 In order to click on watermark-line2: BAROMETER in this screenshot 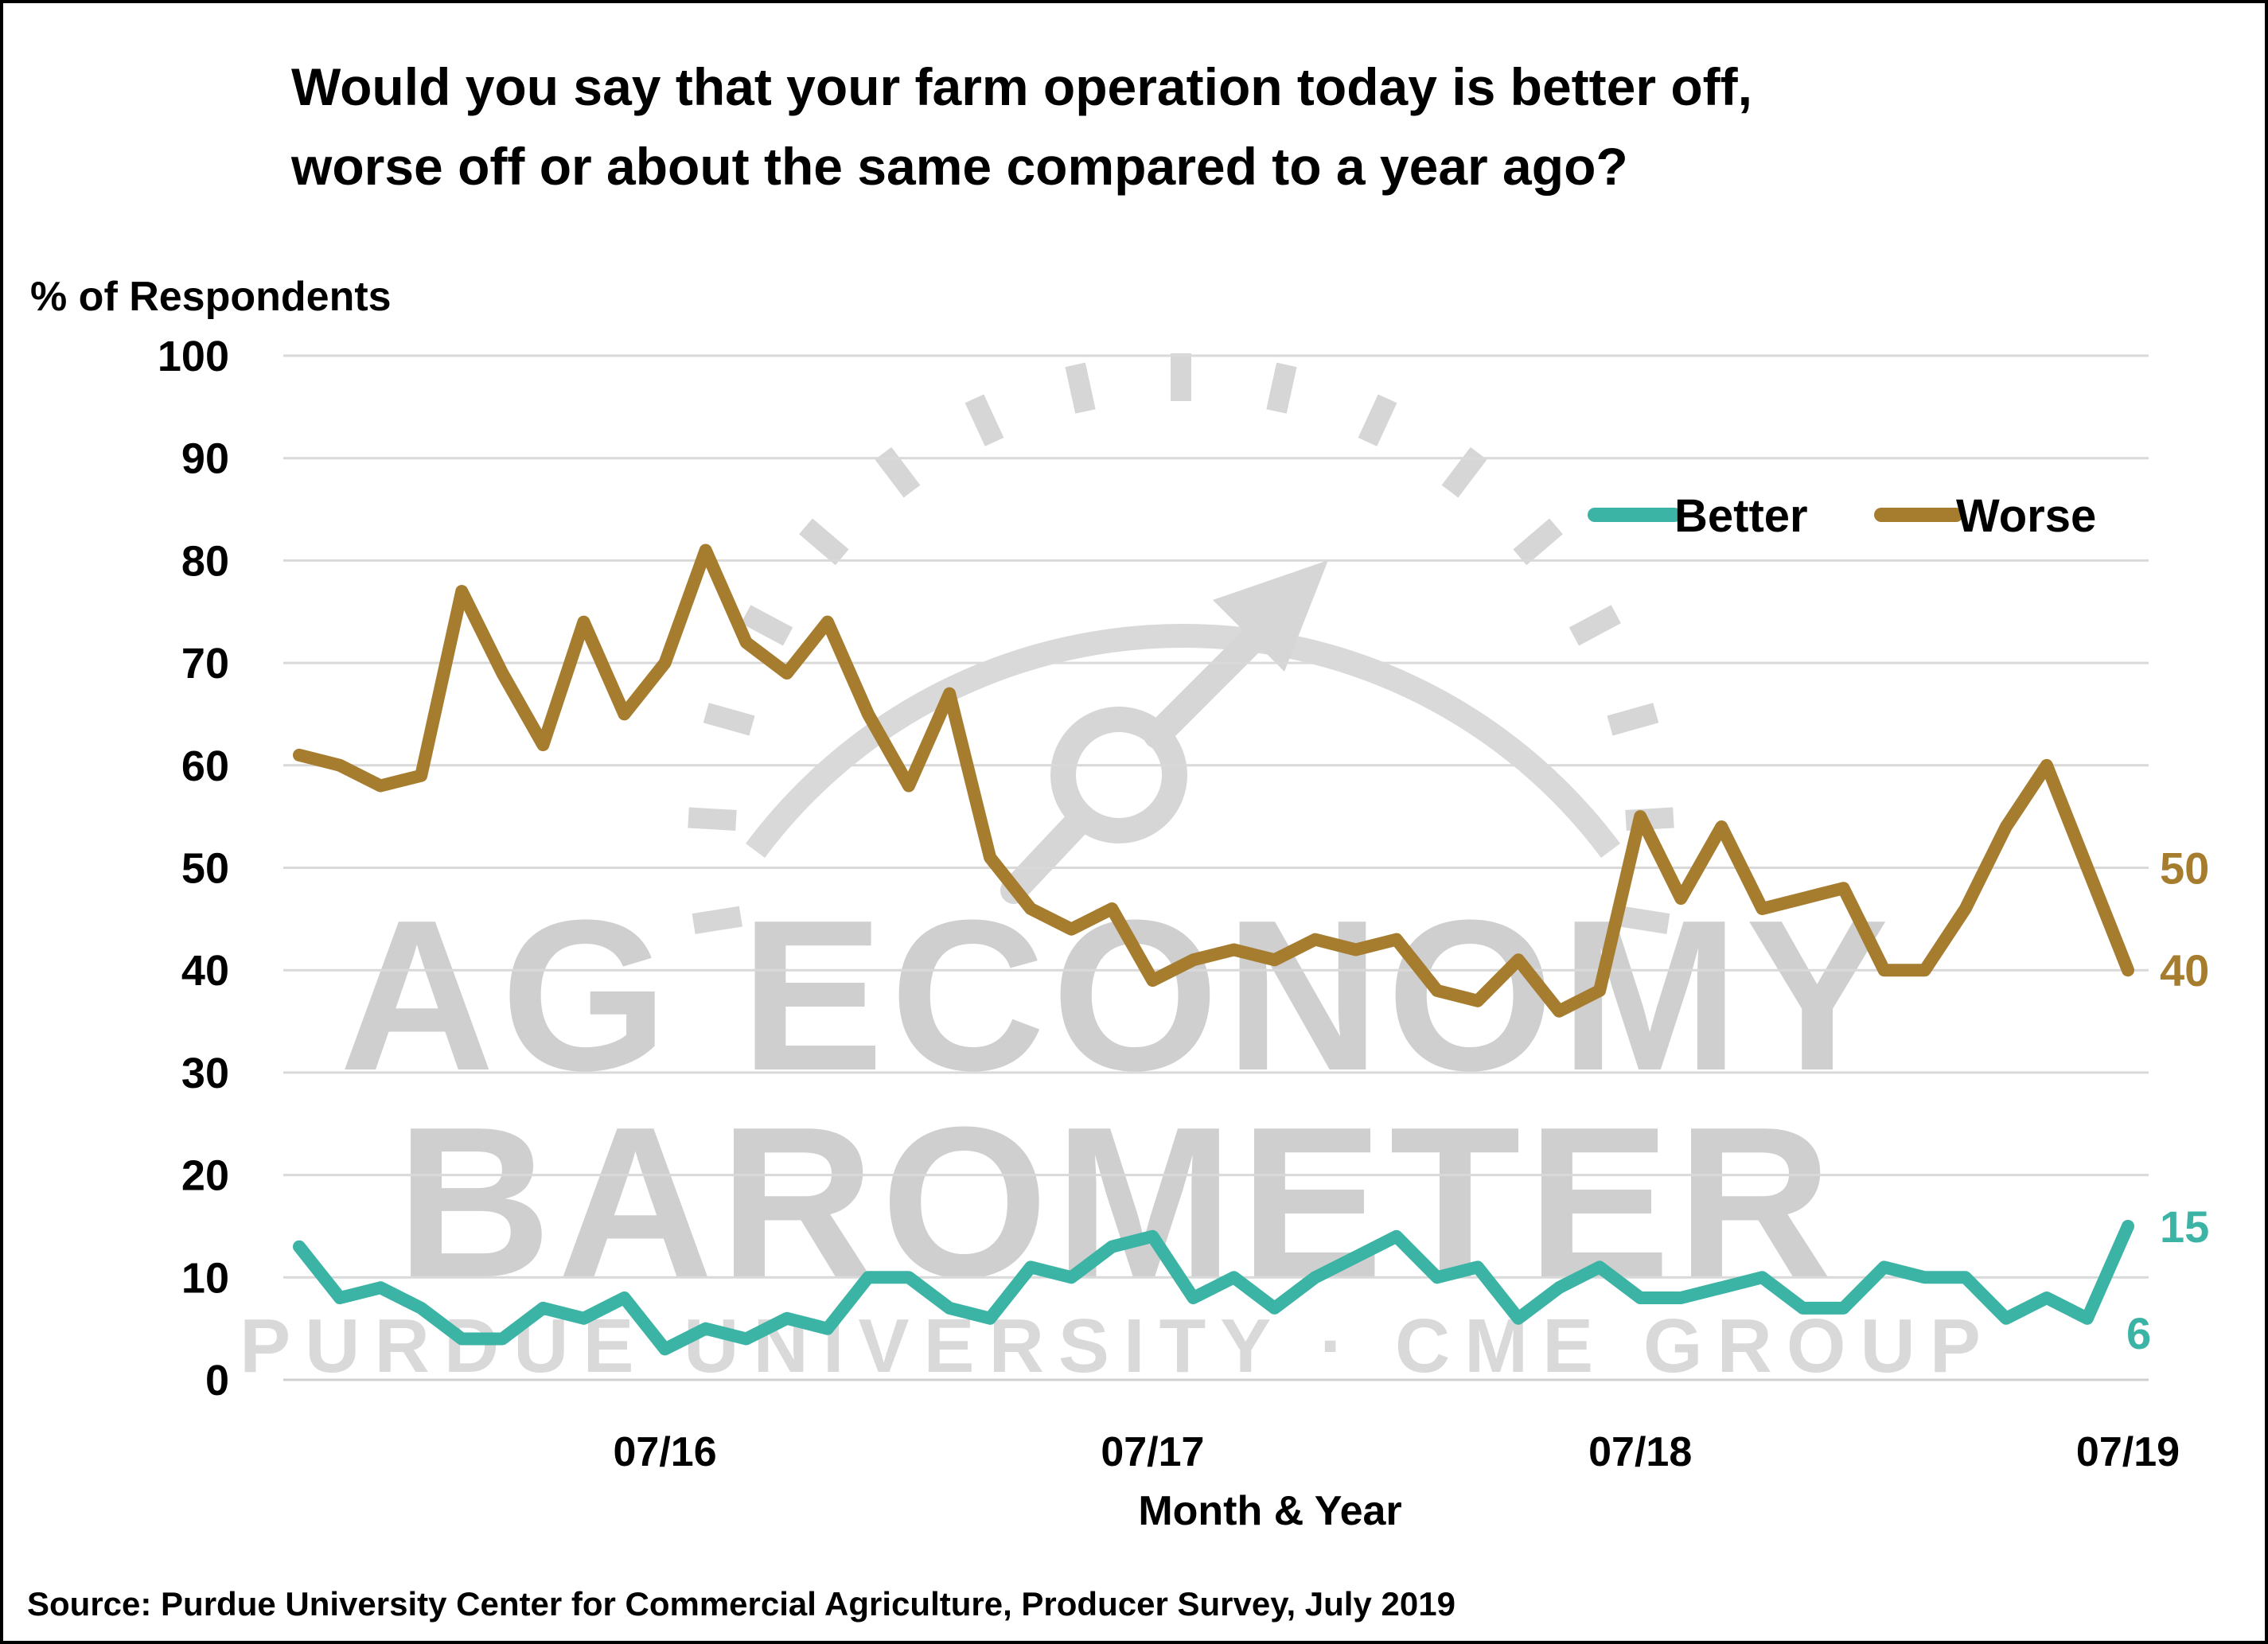, I will do `click(1117, 1203)`.